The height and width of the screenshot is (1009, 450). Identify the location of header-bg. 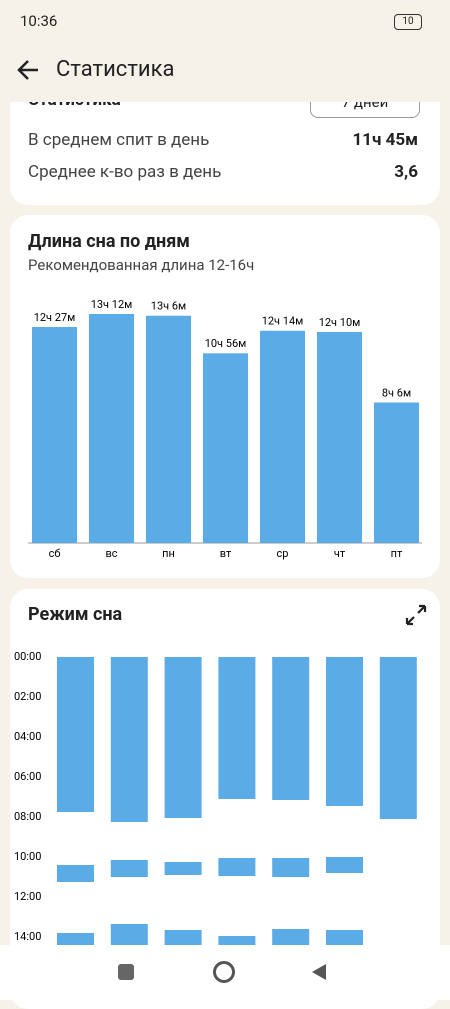
(225, 51).